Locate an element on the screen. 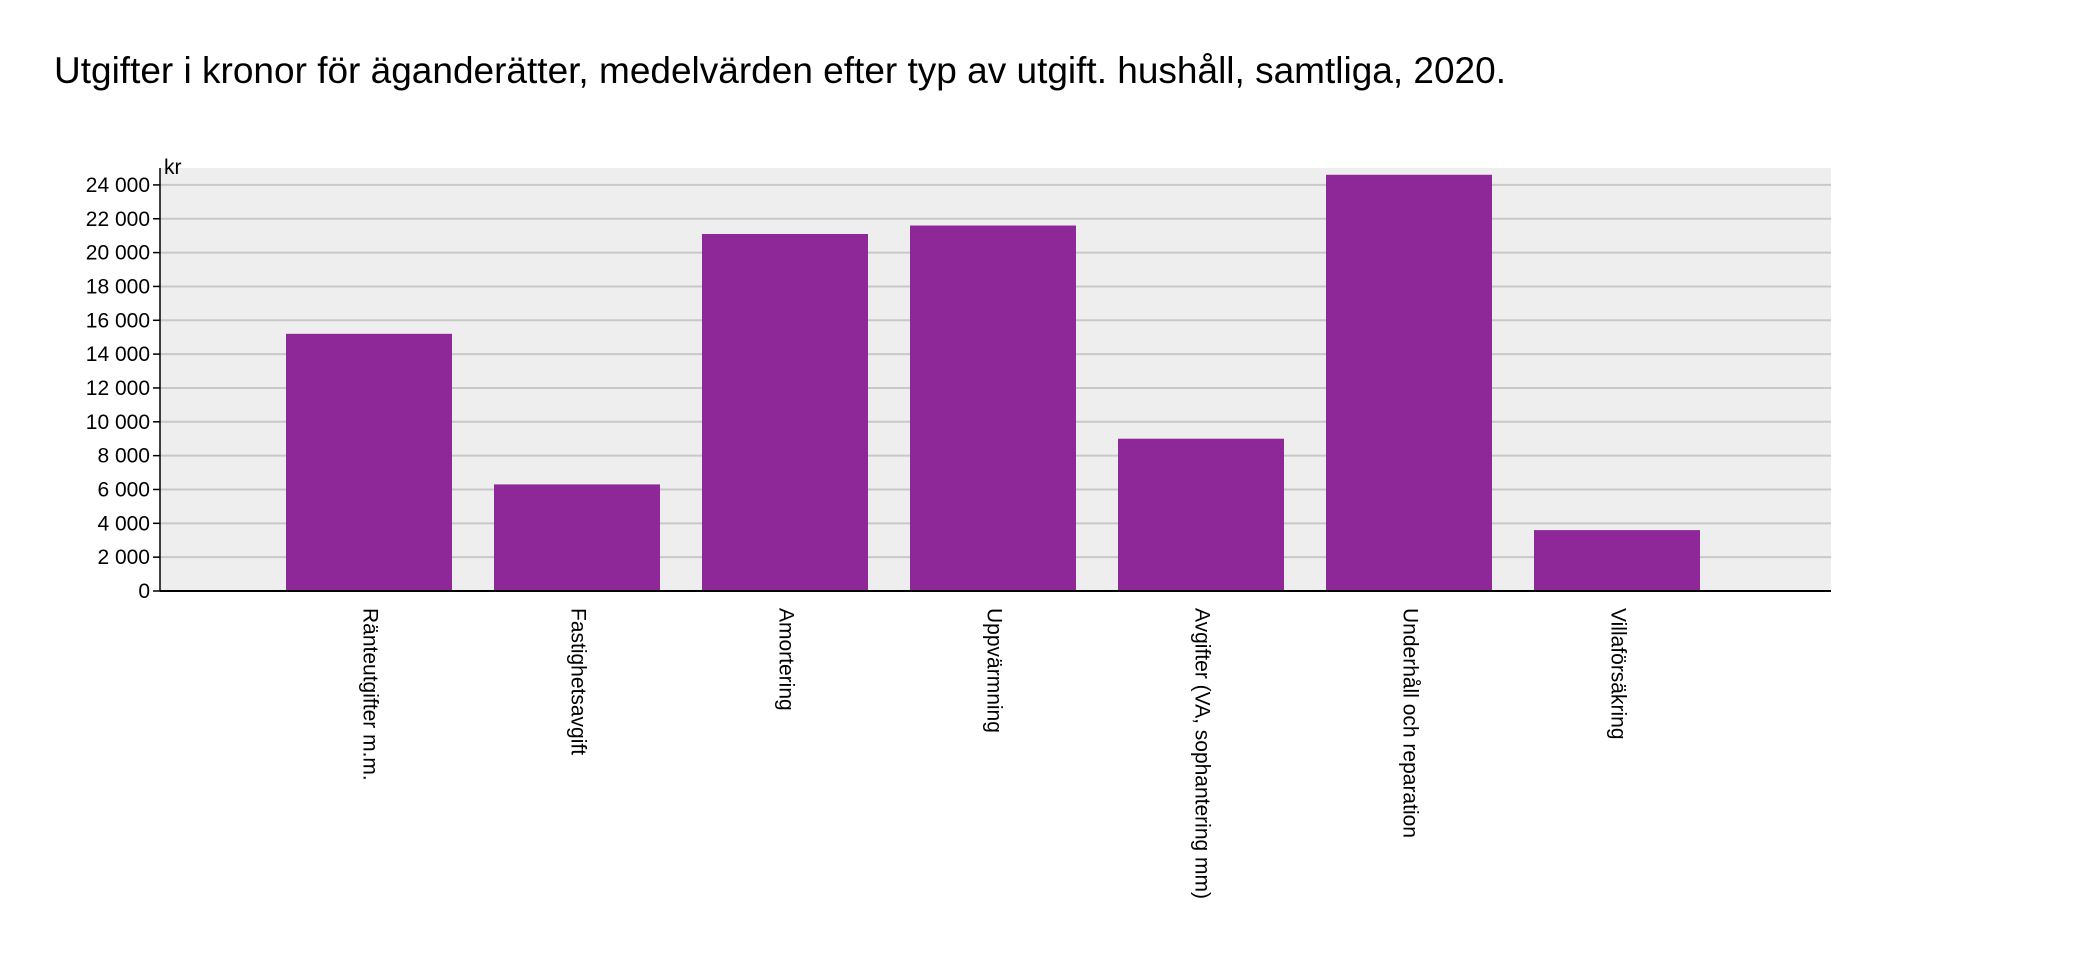 The image size is (2090, 971). y-tick-label: 22 000 is located at coordinates (118, 219).